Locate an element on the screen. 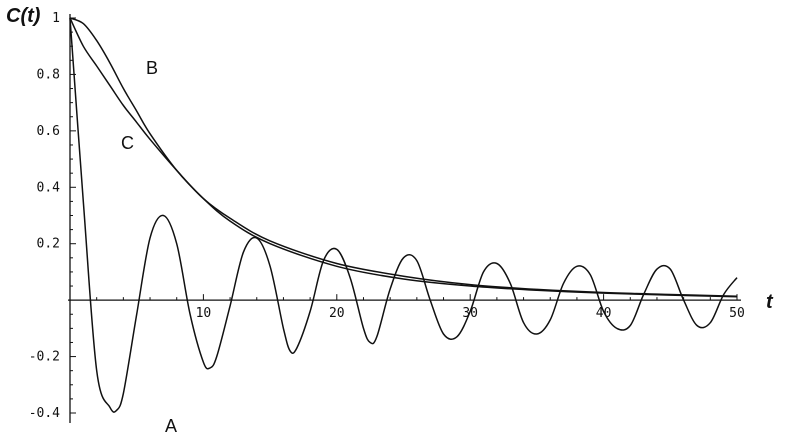  x-tick-label: 40 is located at coordinates (604, 313).